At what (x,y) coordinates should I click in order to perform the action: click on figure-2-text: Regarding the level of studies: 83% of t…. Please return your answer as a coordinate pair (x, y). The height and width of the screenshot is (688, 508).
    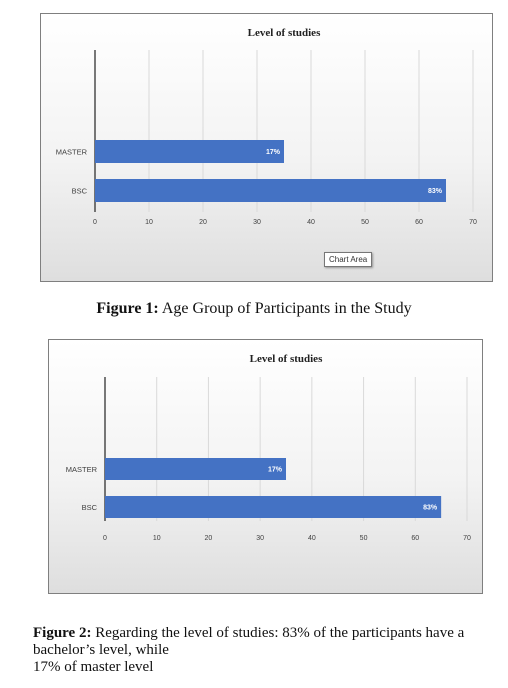
    Looking at the image, I should click on (249, 641).